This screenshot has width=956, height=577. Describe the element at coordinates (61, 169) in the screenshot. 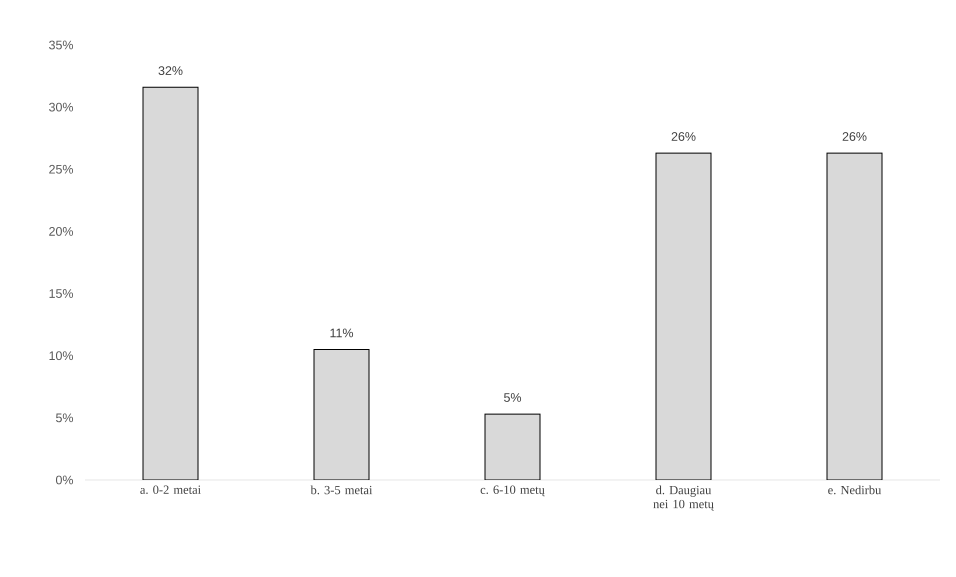

I see `y-tick-label: 25%` at that location.